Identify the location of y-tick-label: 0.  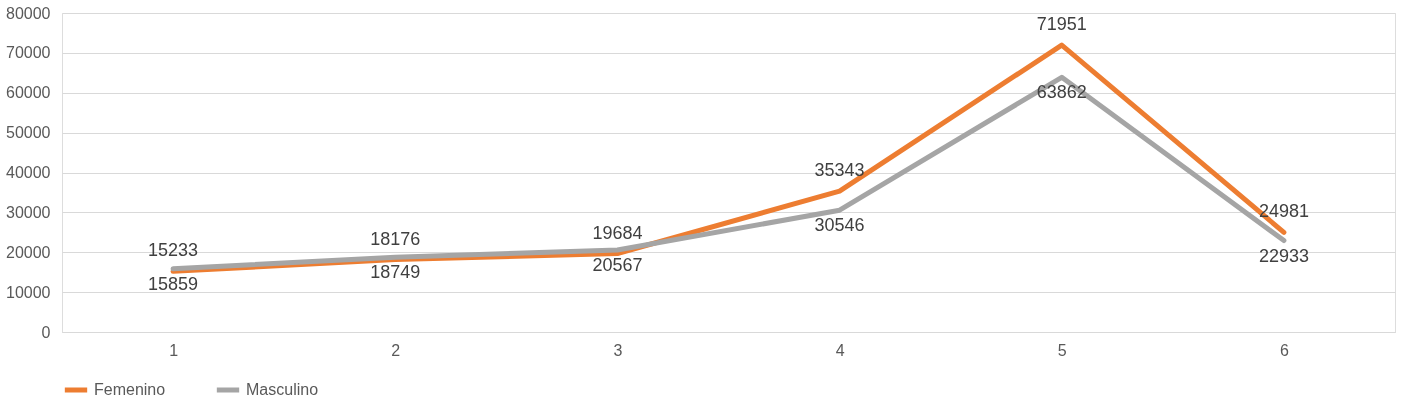
(46, 332).